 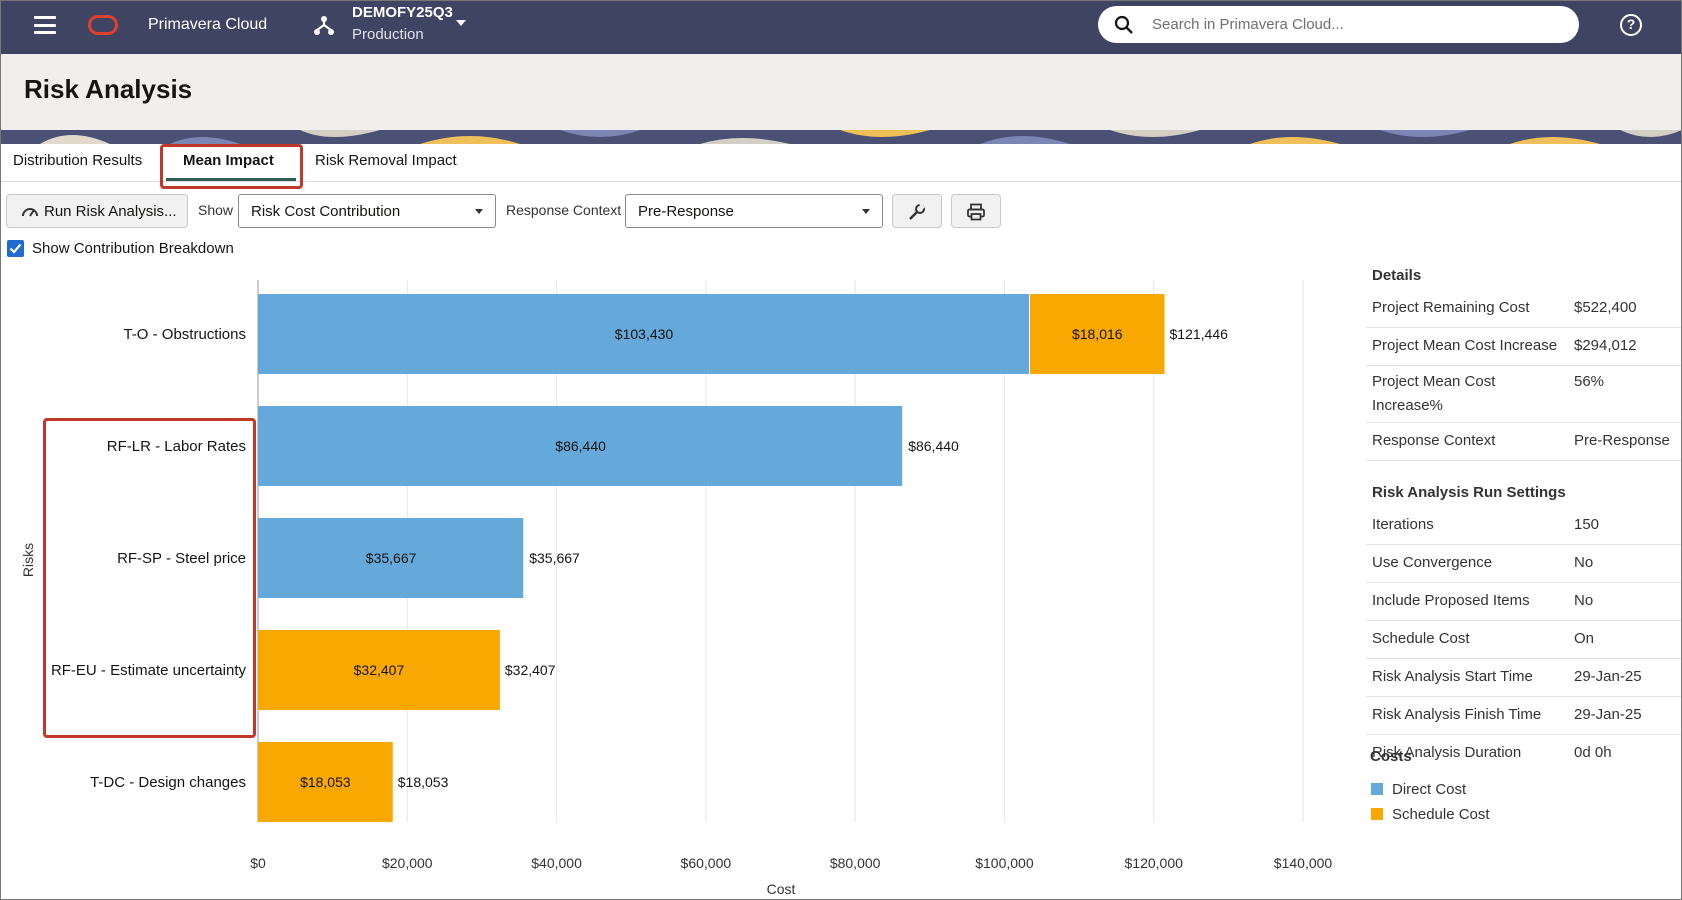 I want to click on legend-label: Direct Cost, so click(x=1429, y=789).